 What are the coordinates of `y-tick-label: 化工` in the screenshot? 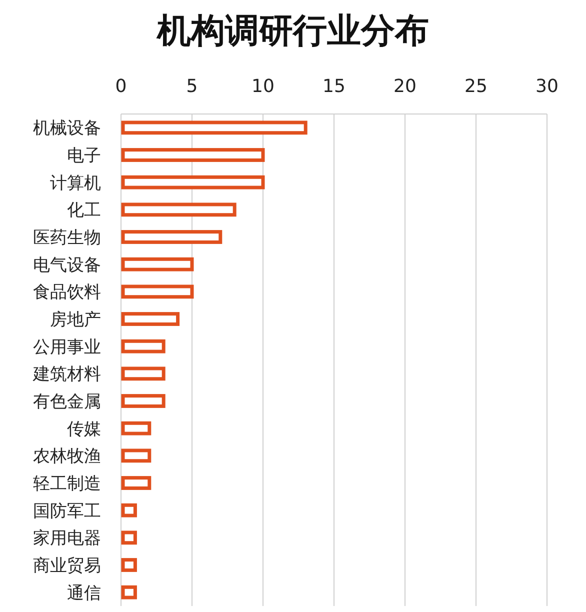 It's located at (84, 210).